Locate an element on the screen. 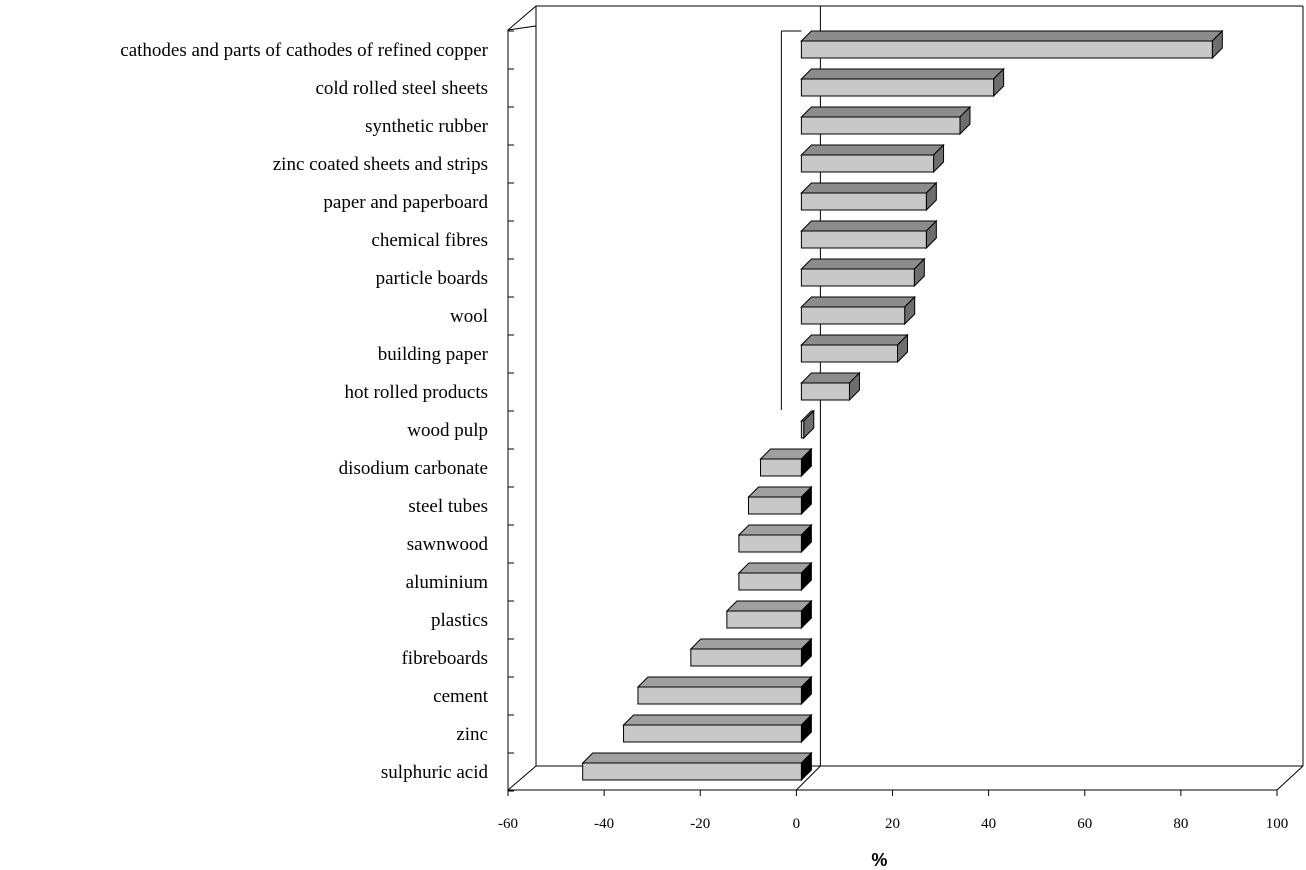 This screenshot has height=870, width=1306. x-tick-label: 40 is located at coordinates (988, 824).